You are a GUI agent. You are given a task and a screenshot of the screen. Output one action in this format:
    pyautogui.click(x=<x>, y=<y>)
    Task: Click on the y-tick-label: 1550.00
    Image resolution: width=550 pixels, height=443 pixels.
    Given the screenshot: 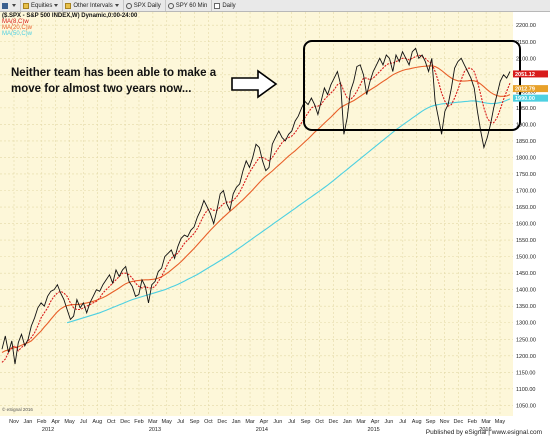 What is the action you would take?
    pyautogui.click(x=526, y=241)
    